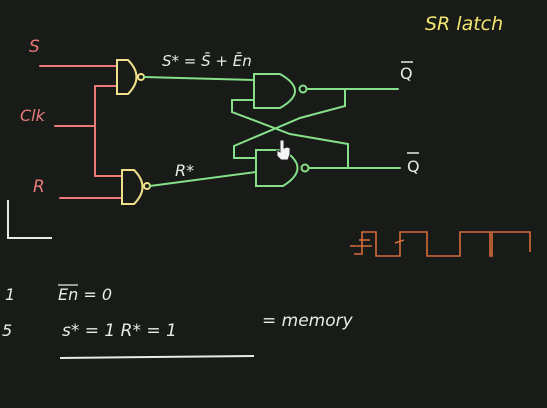 This screenshot has width=547, height=408. Describe the element at coordinates (130, 77) in the screenshot. I see `nand-gate-s` at that location.